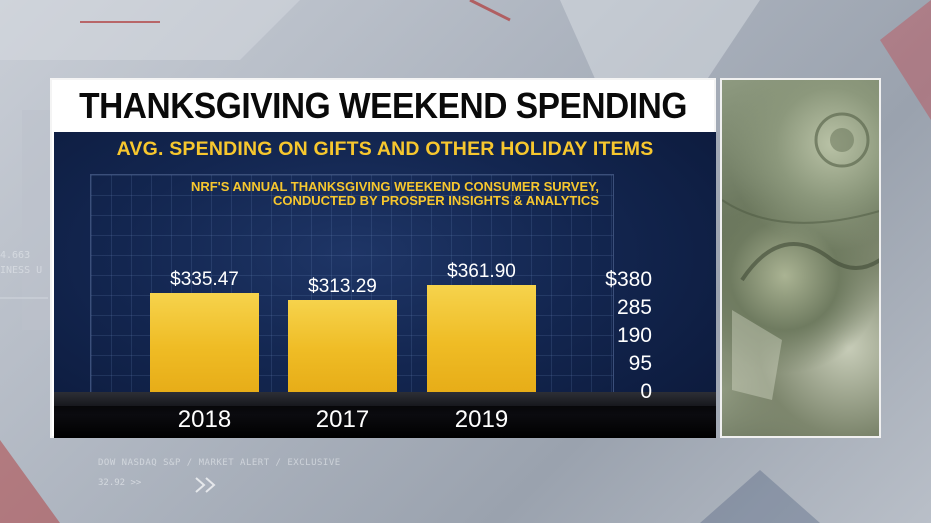  I want to click on y-tick-label: 95, so click(640, 363).